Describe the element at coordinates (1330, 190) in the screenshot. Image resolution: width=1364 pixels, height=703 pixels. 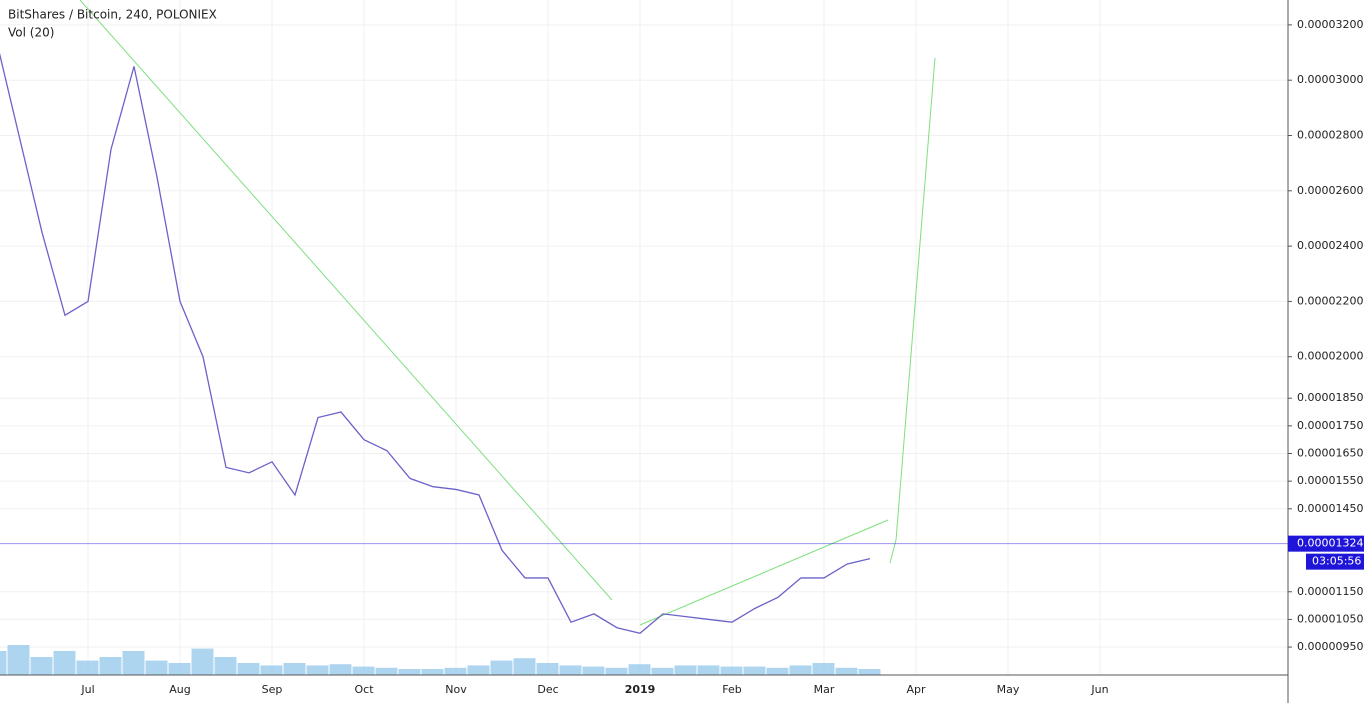
I see `y-tick-label: 0.00002600` at that location.